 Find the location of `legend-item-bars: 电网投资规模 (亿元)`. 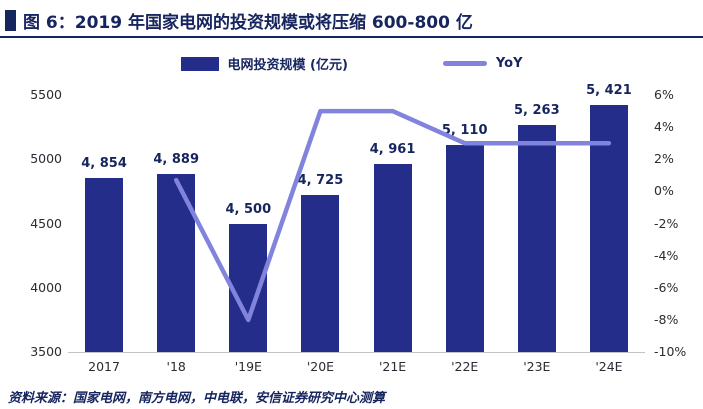

legend-item-bars: 电网投资规模 (亿元) is located at coordinates (264, 63).